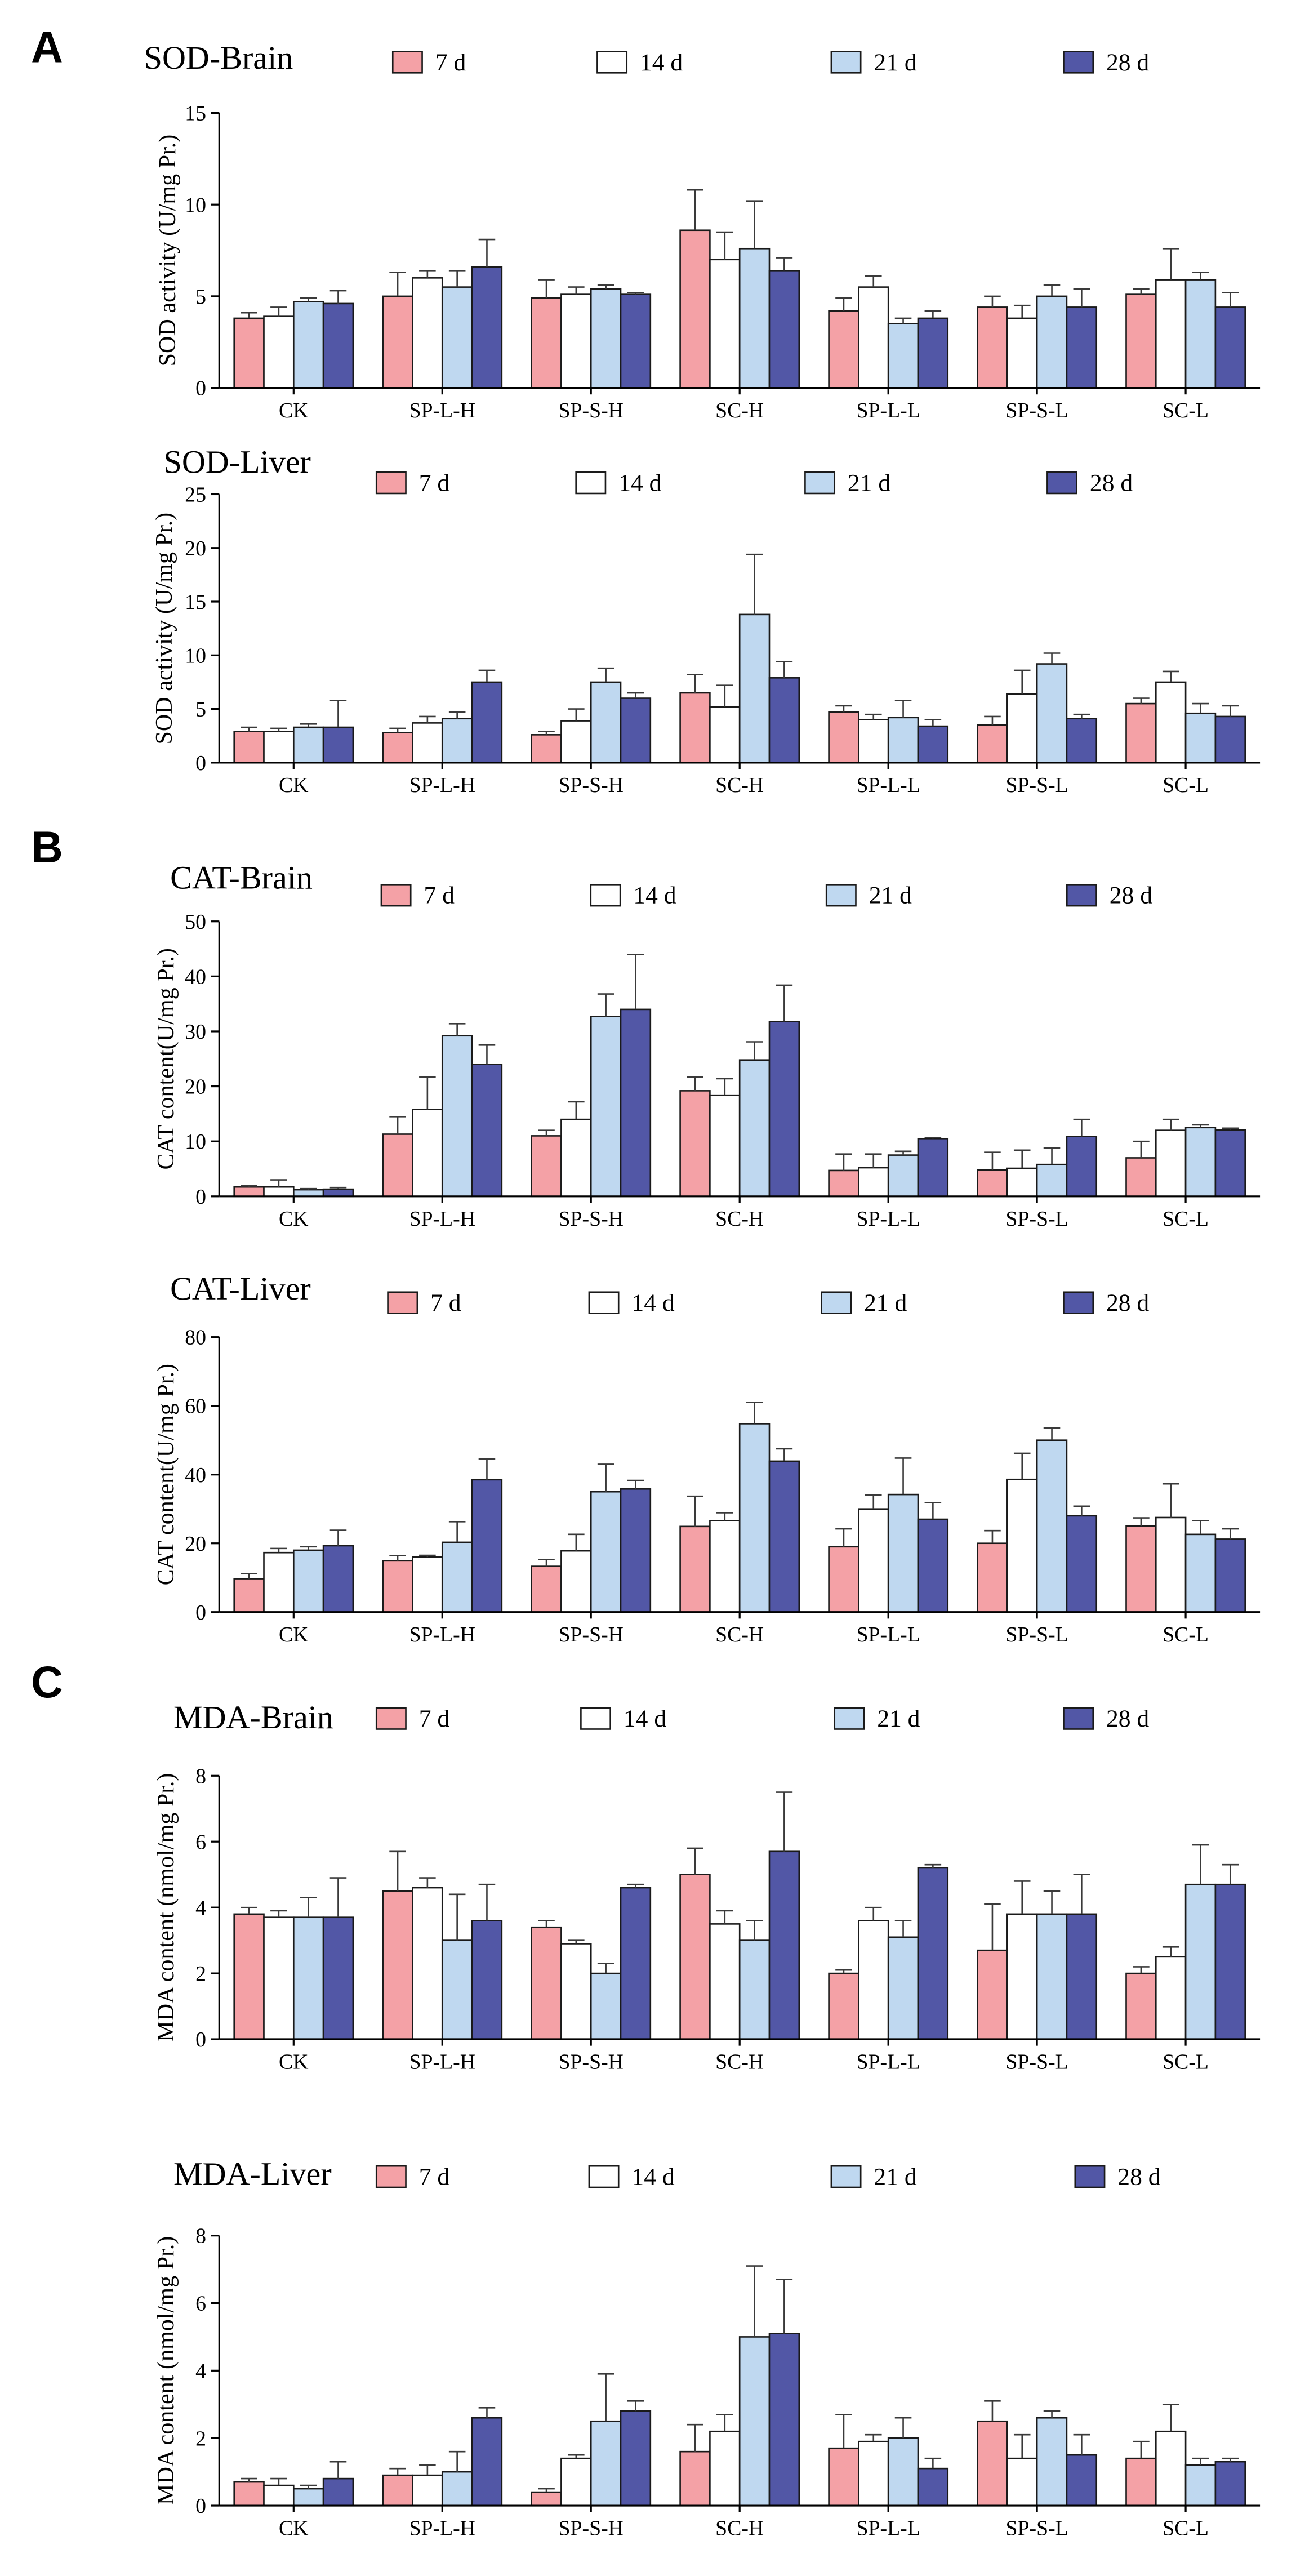  Describe the element at coordinates (1078, 62) in the screenshot. I see `legend-swatch-28-d` at that location.